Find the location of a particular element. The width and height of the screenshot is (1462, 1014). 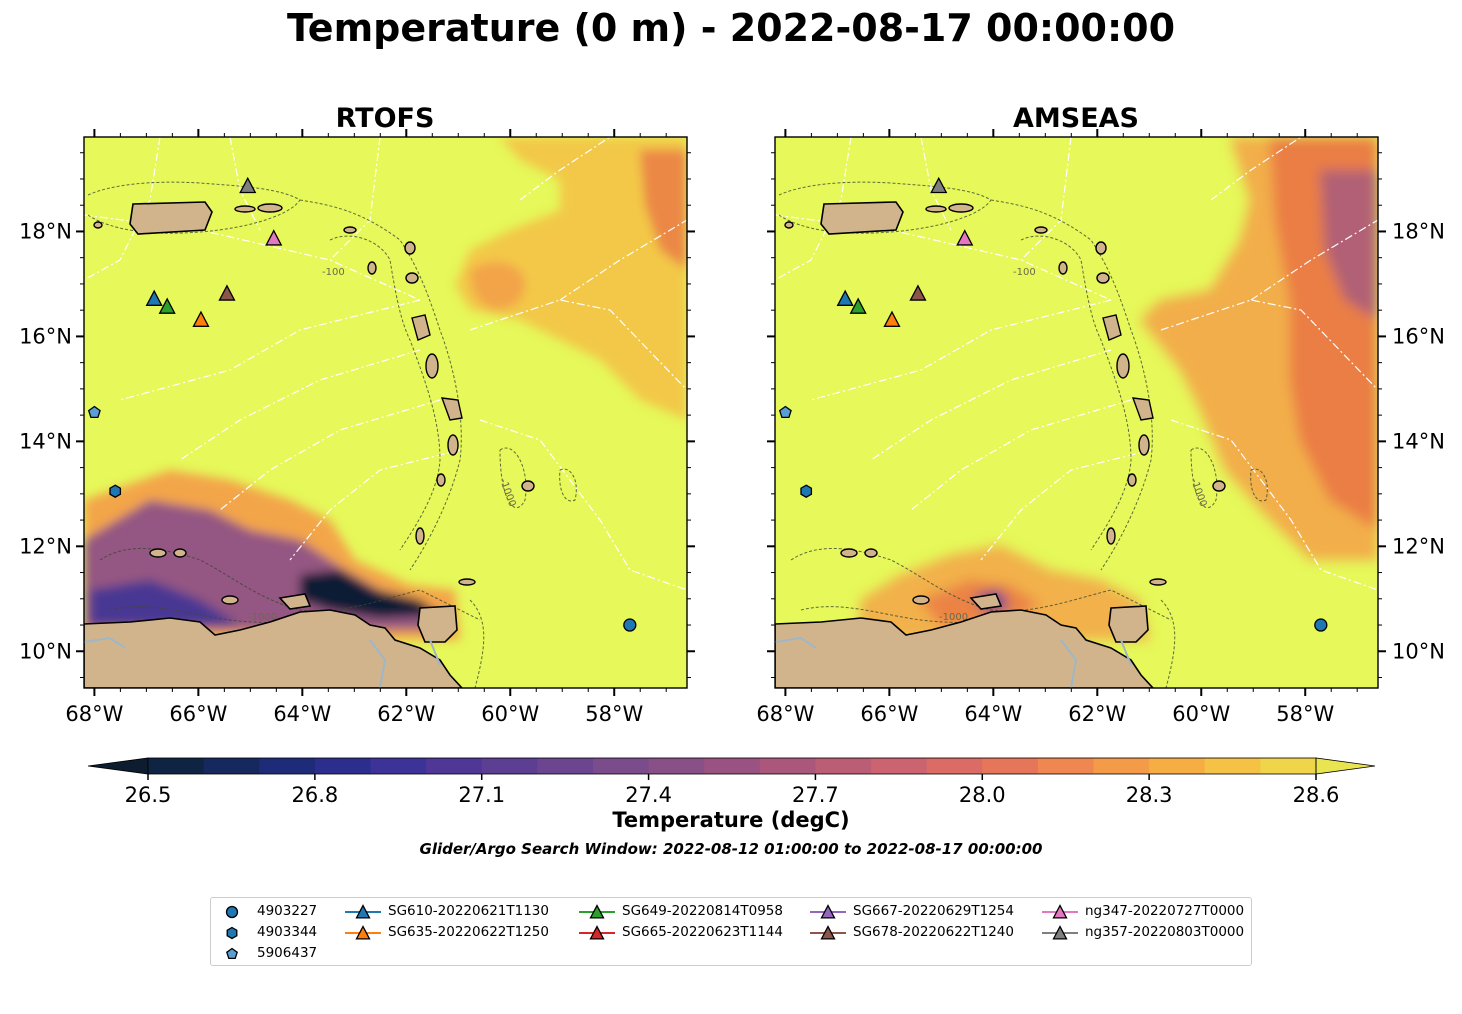

legend-label: 4903227 is located at coordinates (287, 911).